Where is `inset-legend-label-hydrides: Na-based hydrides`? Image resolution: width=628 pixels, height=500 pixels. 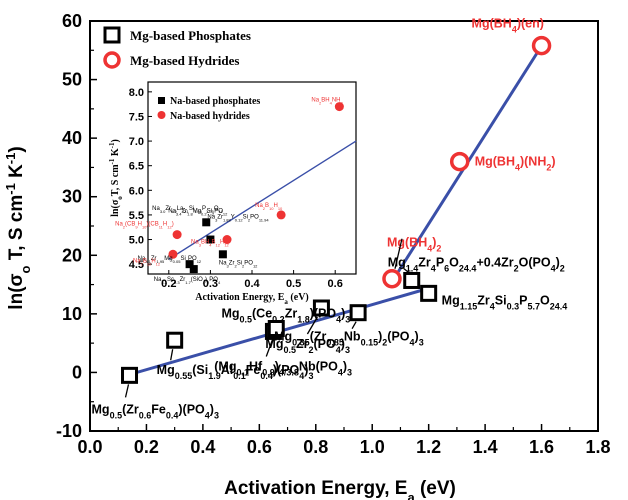 inset-legend-label-hydrides: Na-based hydrides is located at coordinates (210, 116).